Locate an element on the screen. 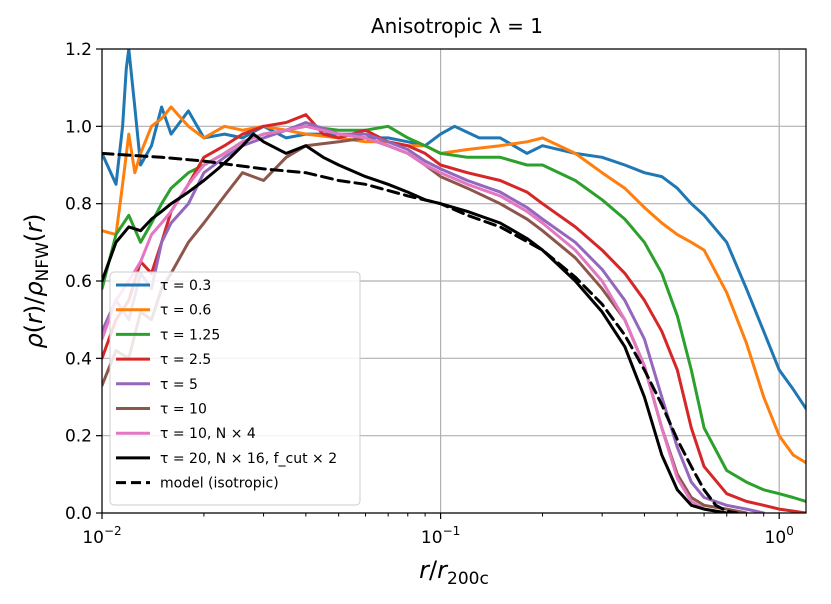 The image size is (831, 604). y-tick-label: 0.8 is located at coordinates (78, 205).